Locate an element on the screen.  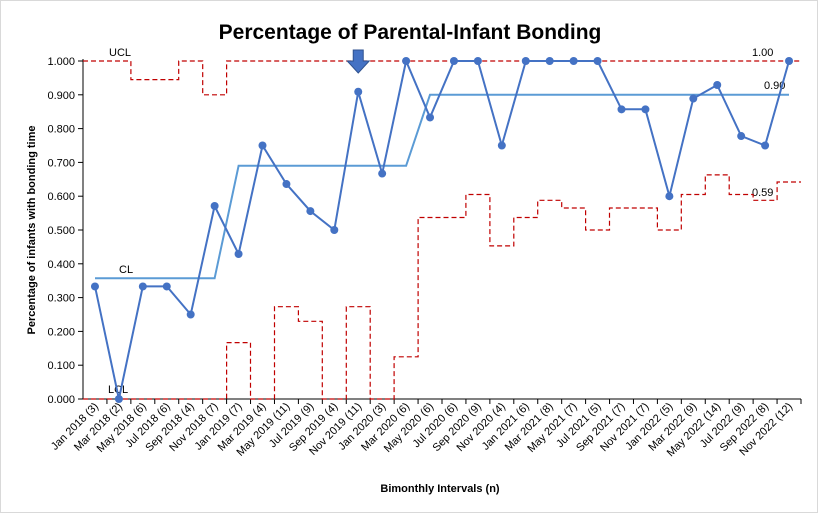
cl-label: CL is located at coordinates (126, 270).